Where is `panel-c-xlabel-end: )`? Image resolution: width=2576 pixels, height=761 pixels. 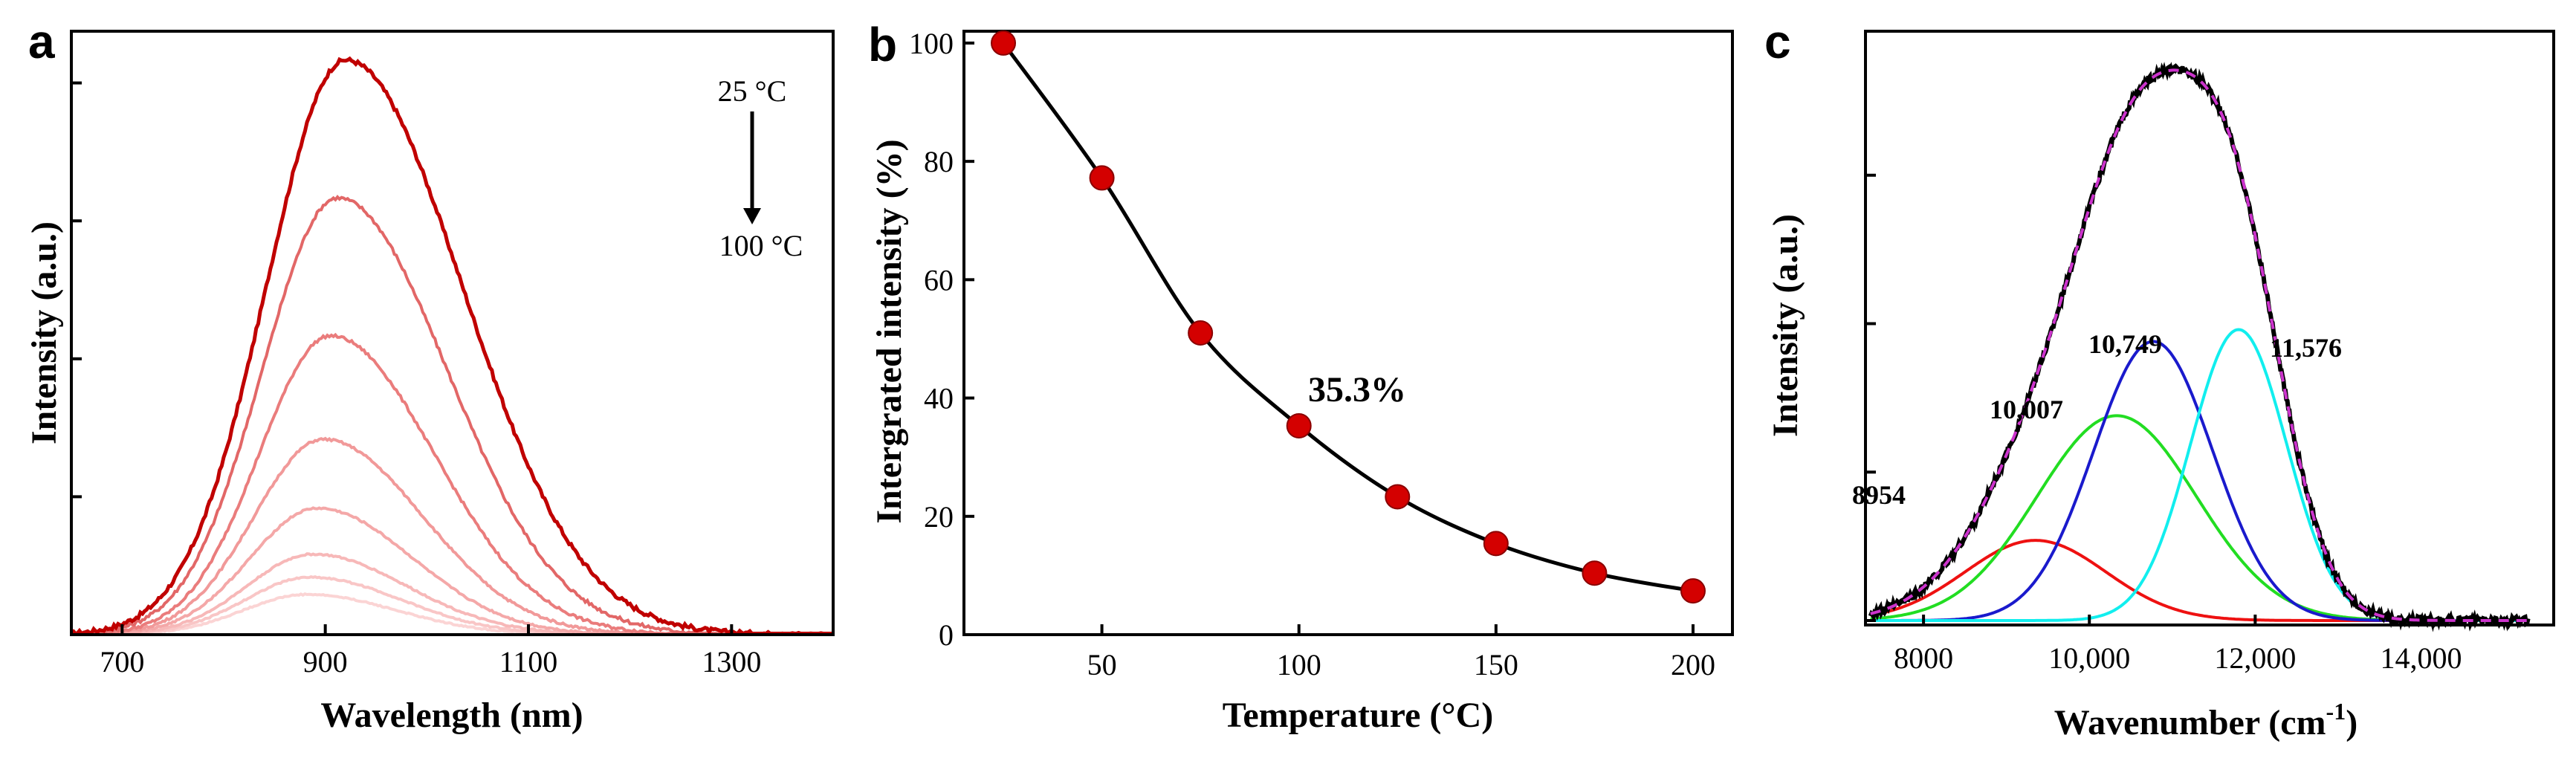
panel-c-xlabel-end: ) is located at coordinates (2351, 722).